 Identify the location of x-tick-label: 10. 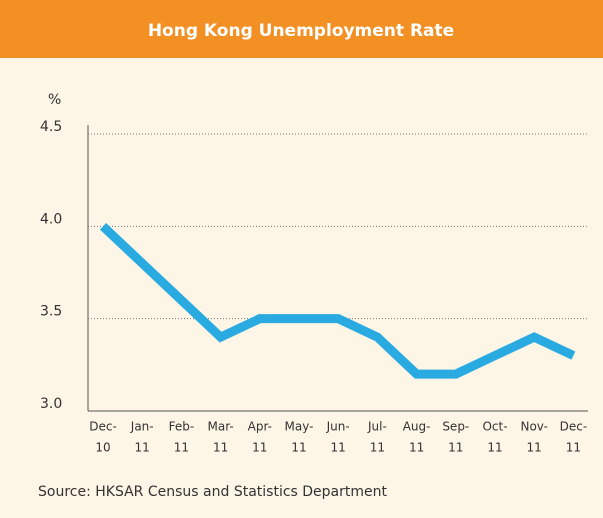
(102, 448).